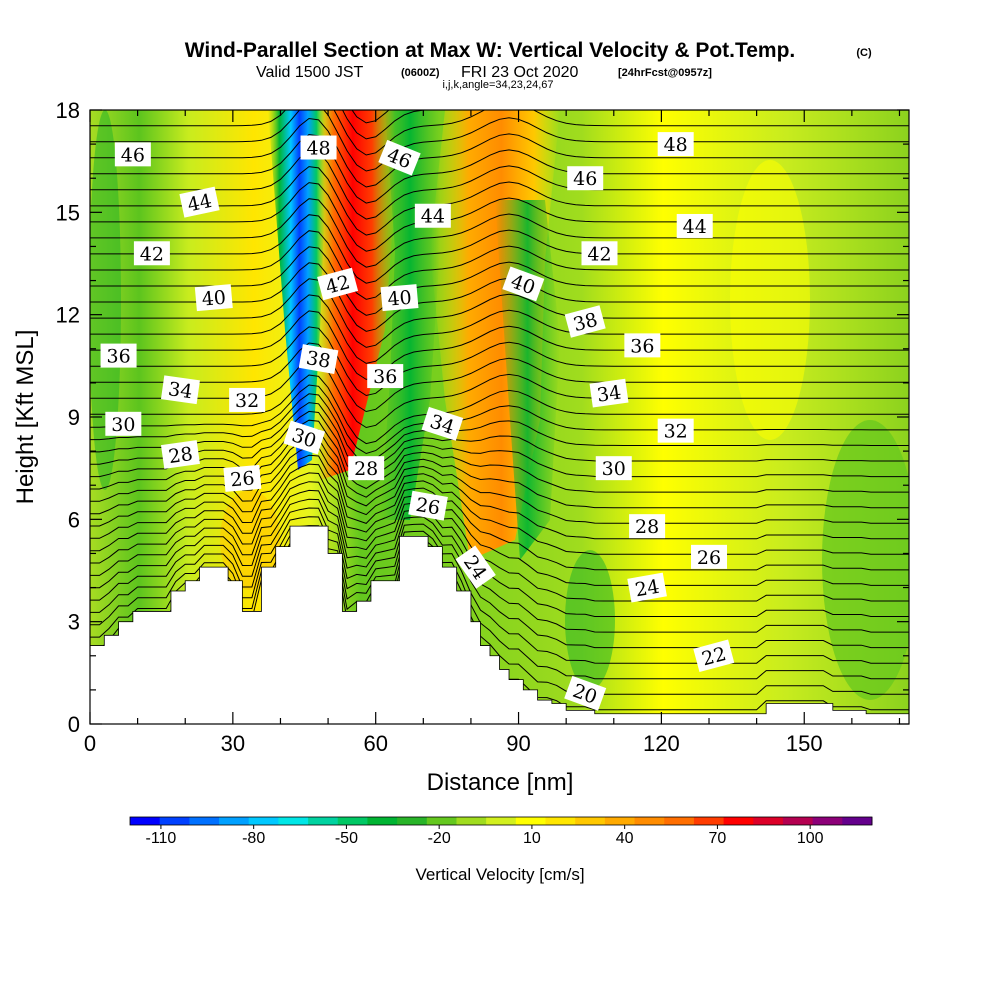 The image size is (1000, 1000). What do you see at coordinates (497, 85) in the screenshot?
I see `grid-info-label: i,j,k,angle=34,23,24,67` at bounding box center [497, 85].